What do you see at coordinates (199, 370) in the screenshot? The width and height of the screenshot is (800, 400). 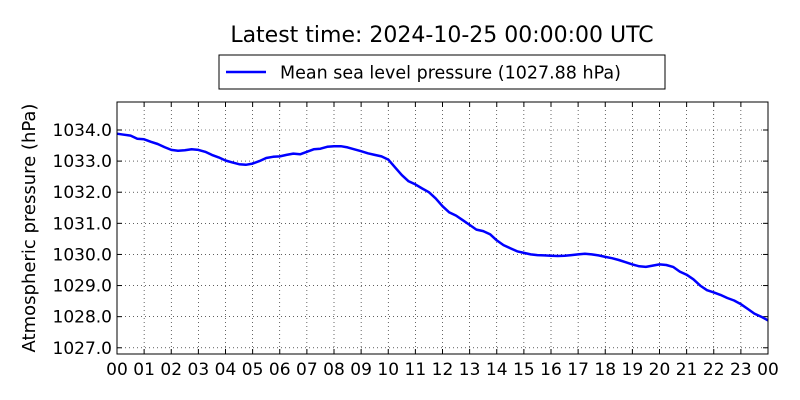 I see `x-tick-label: 03` at bounding box center [199, 370].